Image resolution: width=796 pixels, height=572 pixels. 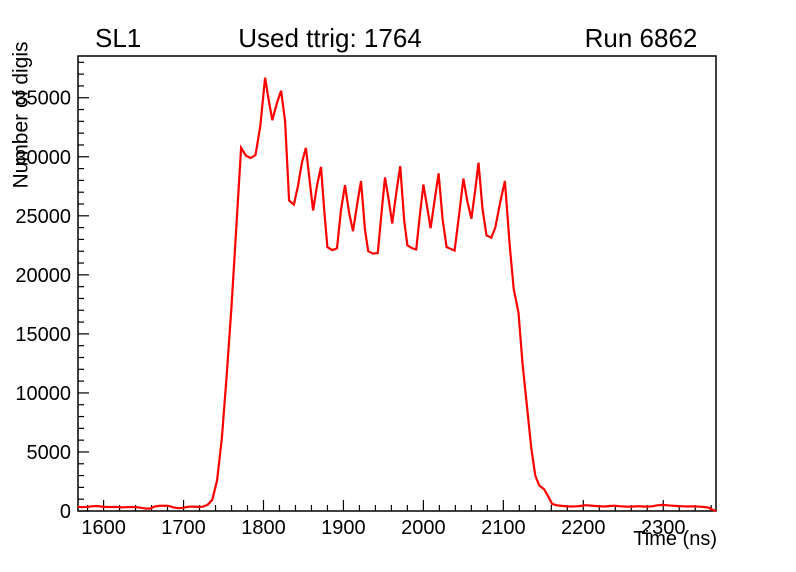 What do you see at coordinates (49, 453) in the screenshot?
I see `y-axis-tick-label: 5000` at bounding box center [49, 453].